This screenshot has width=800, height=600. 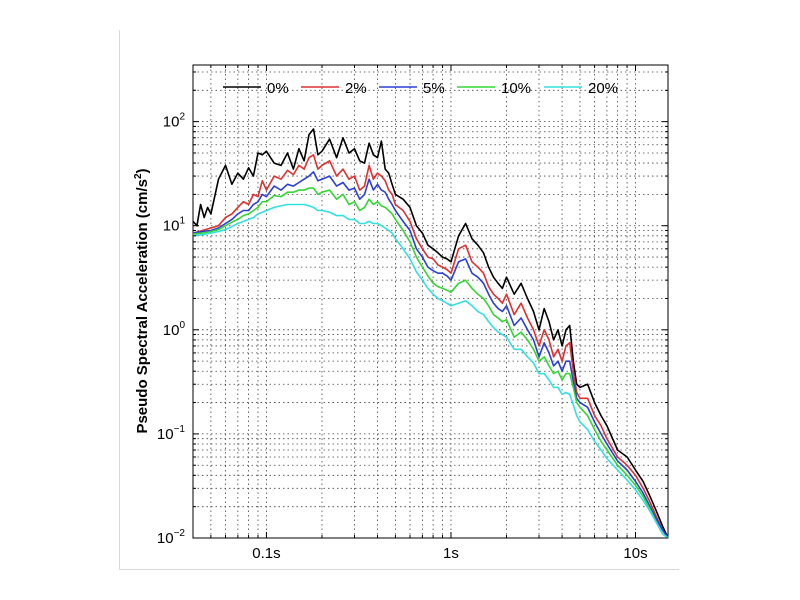 What do you see at coordinates (180, 429) in the screenshot?
I see `y-tick-label-exponent: −1` at bounding box center [180, 429].